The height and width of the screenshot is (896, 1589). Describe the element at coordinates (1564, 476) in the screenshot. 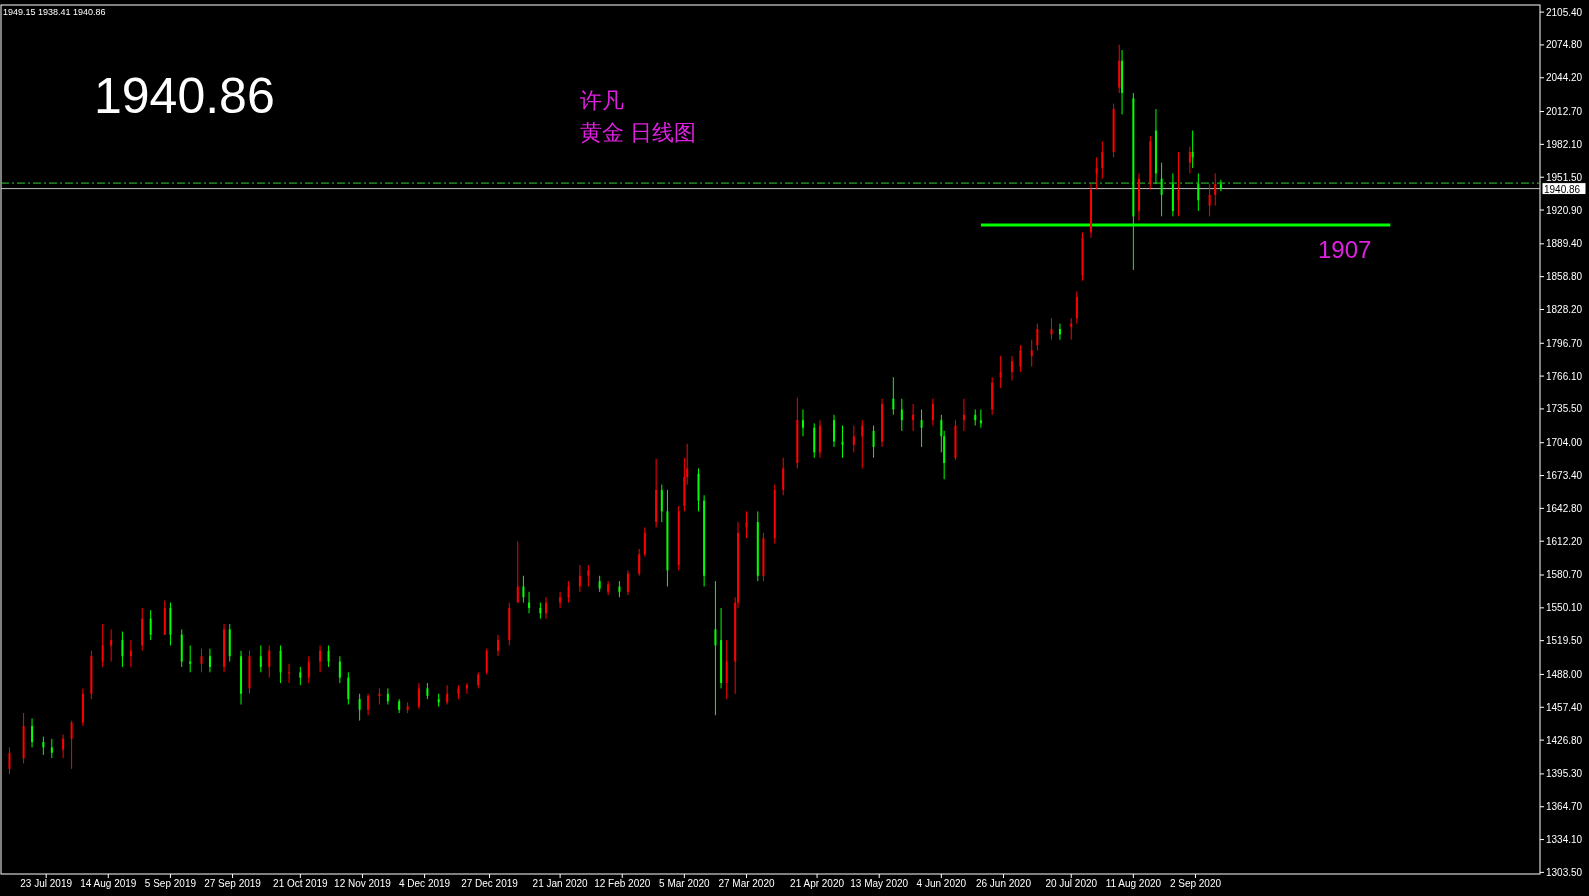

I see `y-tick-label: 1673.40` at that location.